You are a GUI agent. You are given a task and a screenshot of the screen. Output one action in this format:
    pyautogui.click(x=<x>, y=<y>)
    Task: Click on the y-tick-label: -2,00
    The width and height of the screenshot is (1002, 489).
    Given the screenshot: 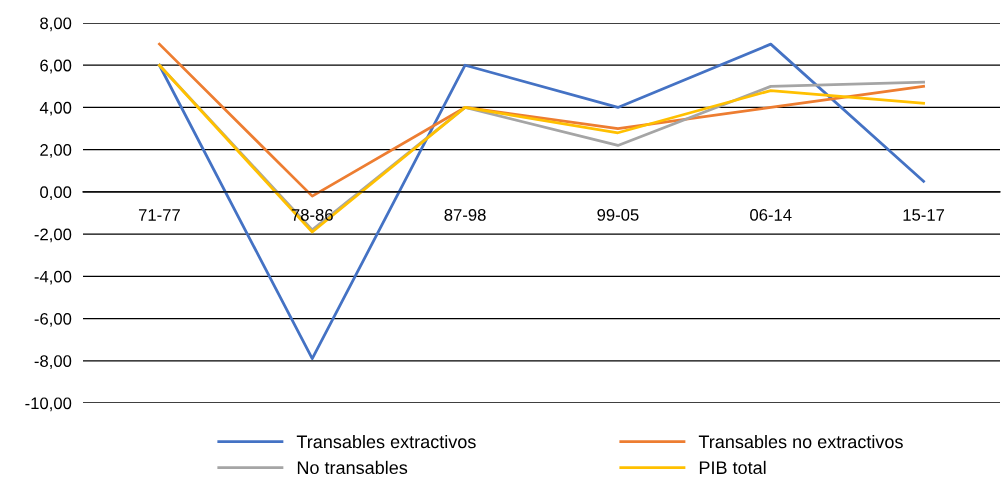 What is the action you would take?
    pyautogui.click(x=53, y=235)
    